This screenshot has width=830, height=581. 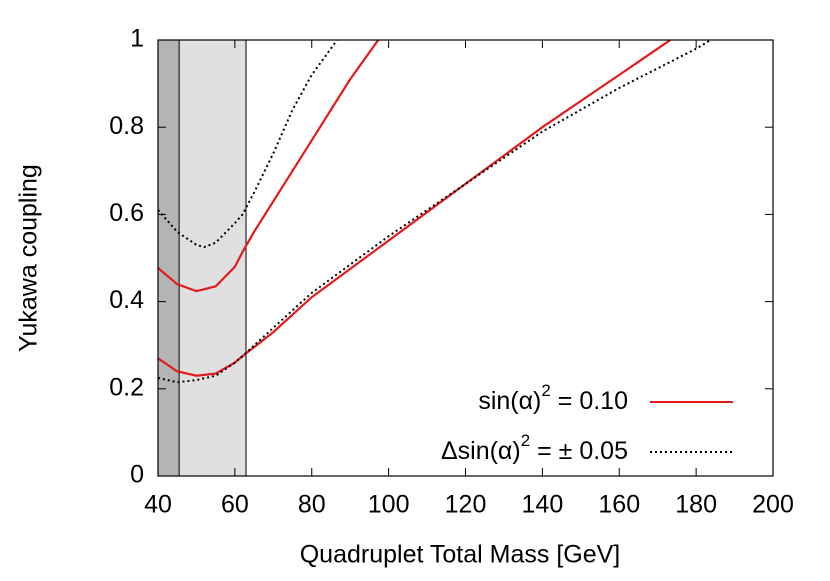 What do you see at coordinates (696, 505) in the screenshot?
I see `x-tick-label: 180` at bounding box center [696, 505].